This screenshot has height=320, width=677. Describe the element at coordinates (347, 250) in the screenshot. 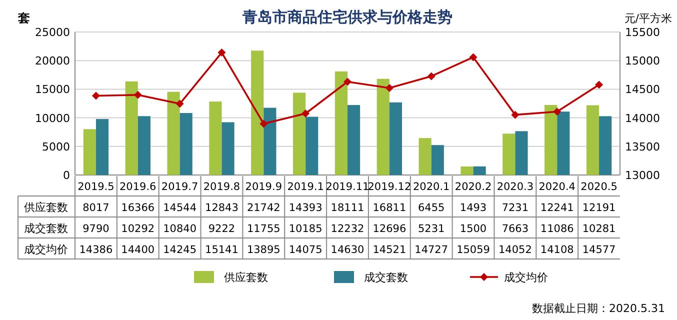

I see `data-label: 14630` at that location.